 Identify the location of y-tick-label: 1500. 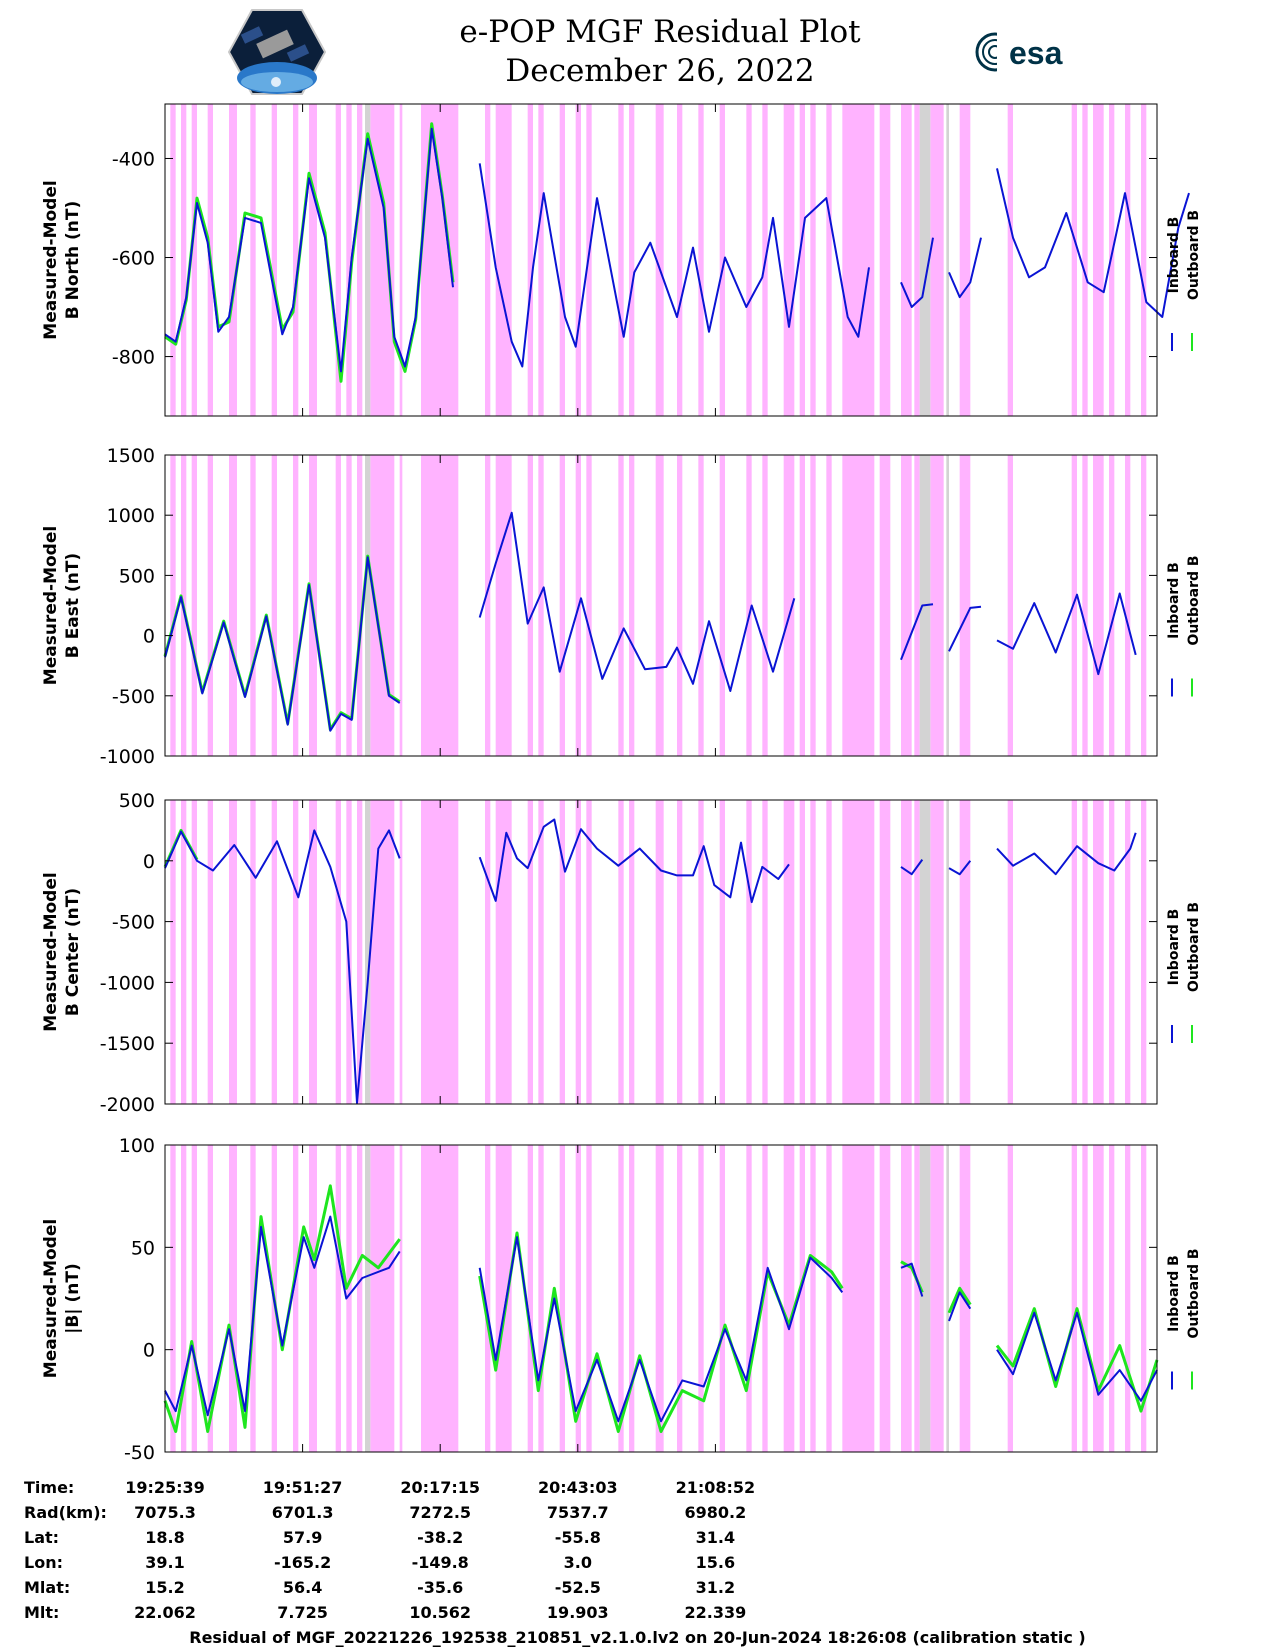
(131, 456).